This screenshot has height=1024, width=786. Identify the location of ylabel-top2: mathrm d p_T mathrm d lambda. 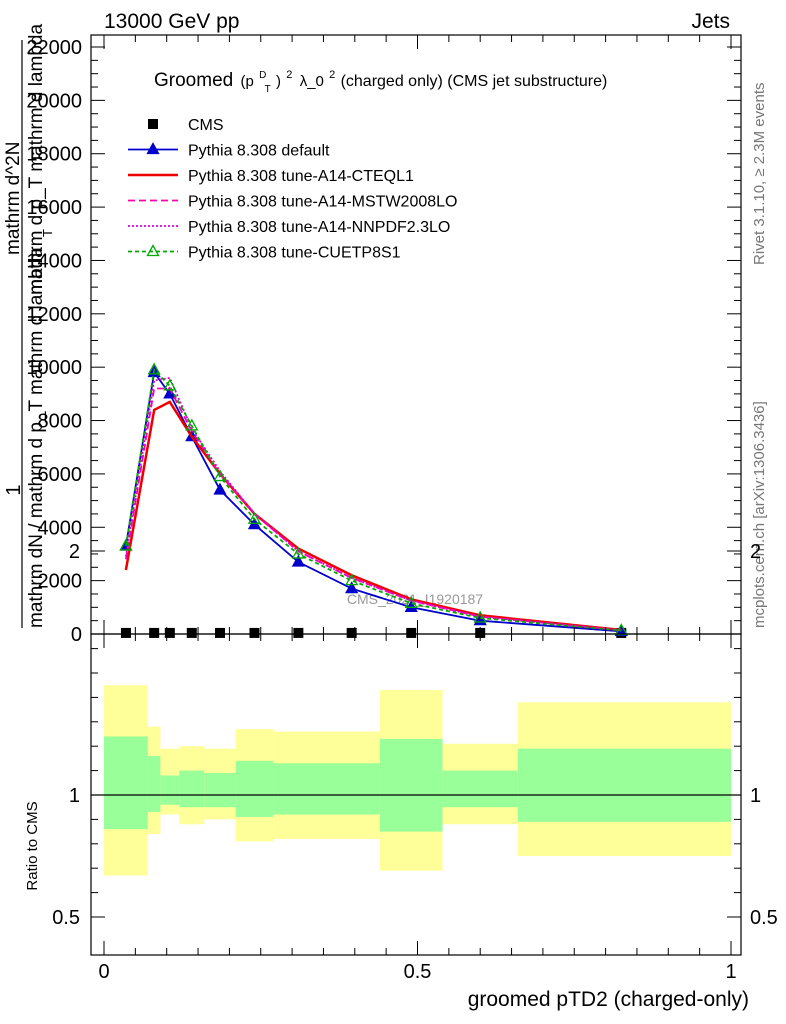
(36, 159).